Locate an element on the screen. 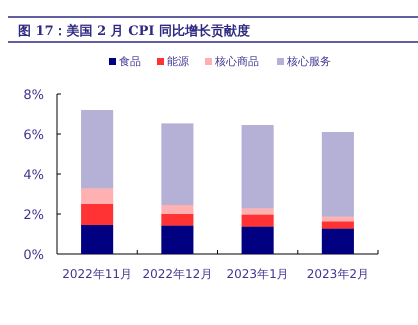 Image resolution: width=418 pixels, height=325 pixels. legend-label: 能源 is located at coordinates (178, 61).